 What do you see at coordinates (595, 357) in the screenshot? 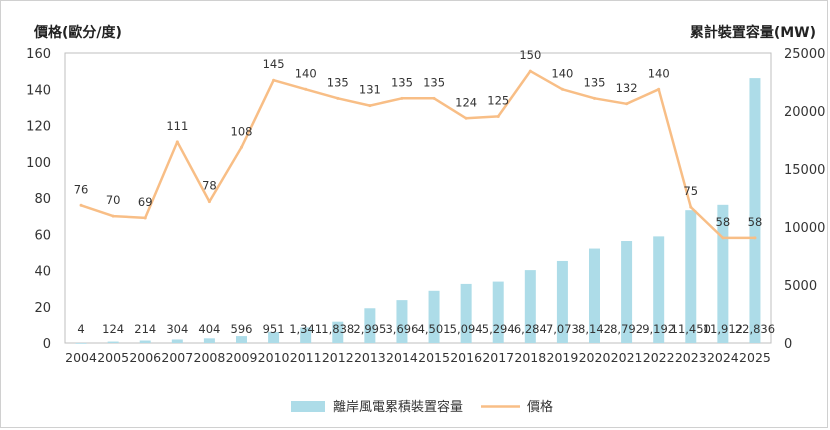
I see `x-tick-label: 2020` at bounding box center [595, 357].